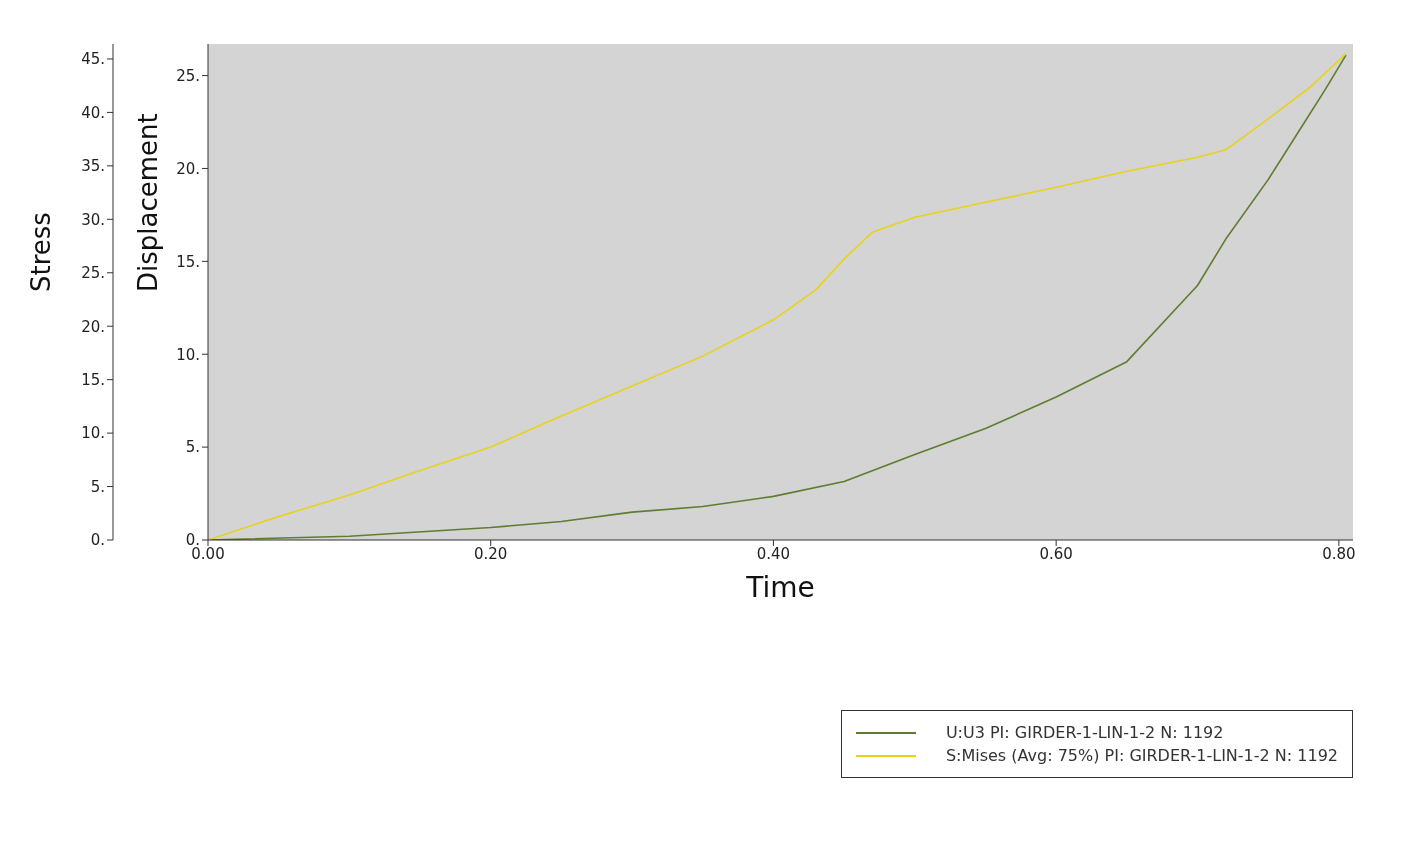 This screenshot has height=841, width=1407. Describe the element at coordinates (1084, 732) in the screenshot. I see `legend-label: U:U3 PI: GIRDER-1-LIN-1-2 N: 1192` at that location.